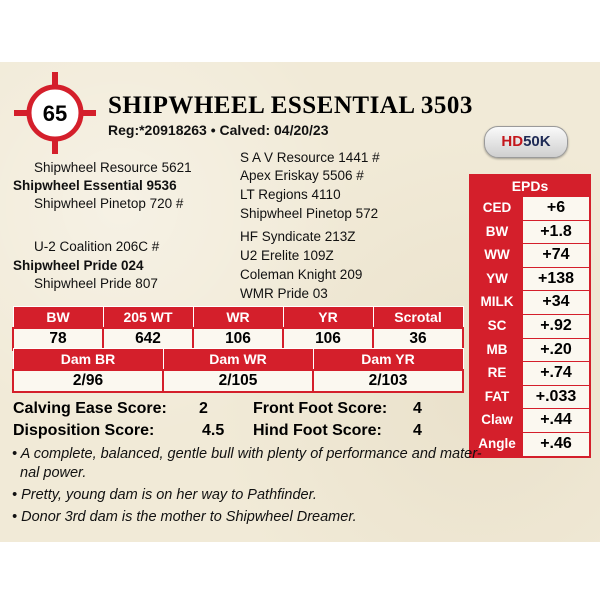 Image resolution: width=600 pixels, height=600 pixels. I want to click on epd-title: EPDs, so click(530, 186).